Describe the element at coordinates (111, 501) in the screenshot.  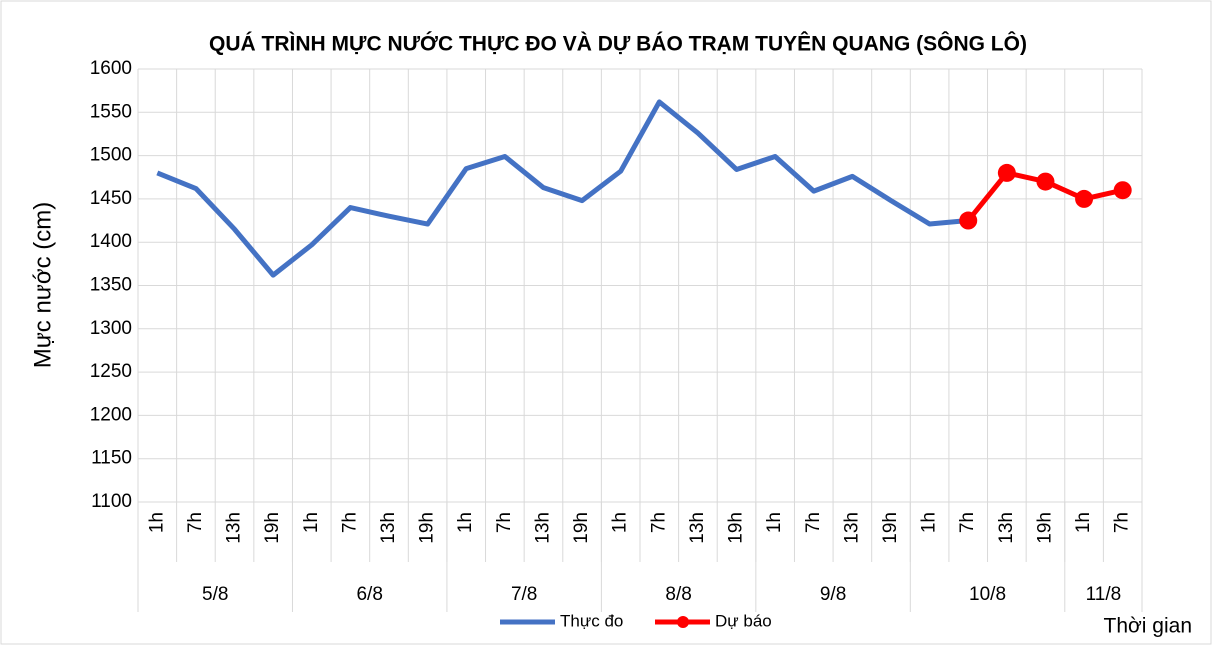
I see `y-tick-label: 1100` at that location.